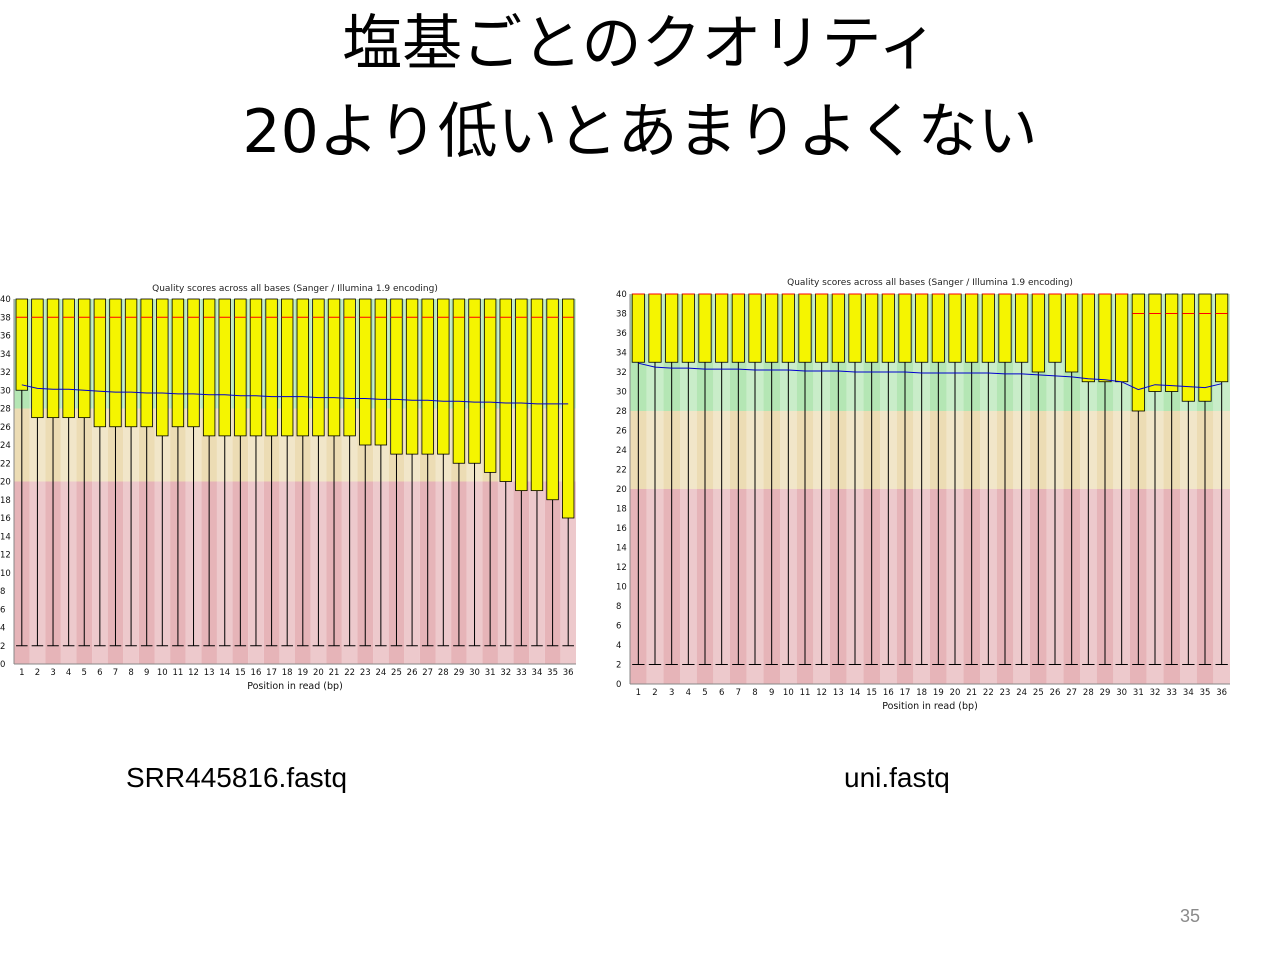  What do you see at coordinates (1221, 693) in the screenshot?
I see `x-tick-label: 36` at bounding box center [1221, 693].